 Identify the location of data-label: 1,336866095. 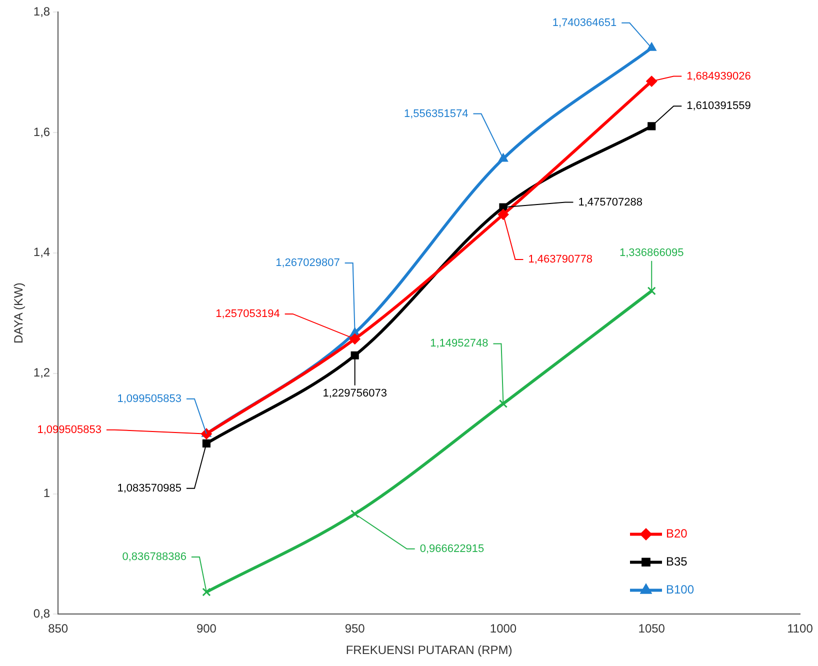
(652, 252).